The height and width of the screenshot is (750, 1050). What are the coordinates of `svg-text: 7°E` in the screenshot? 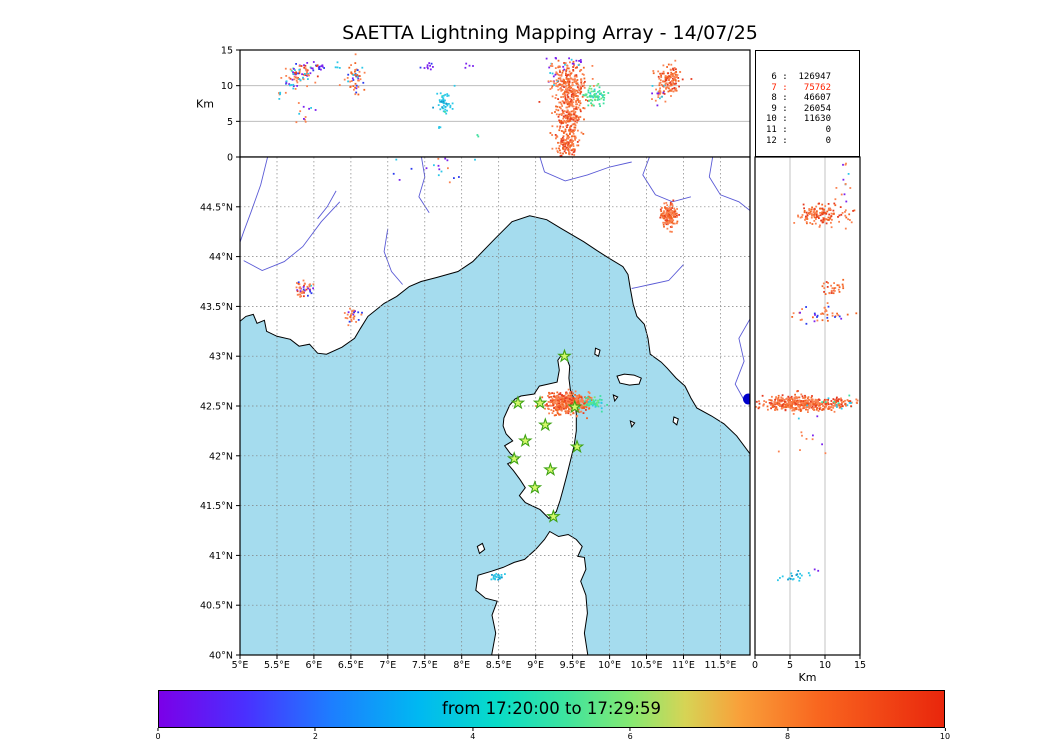 It's located at (387, 665).